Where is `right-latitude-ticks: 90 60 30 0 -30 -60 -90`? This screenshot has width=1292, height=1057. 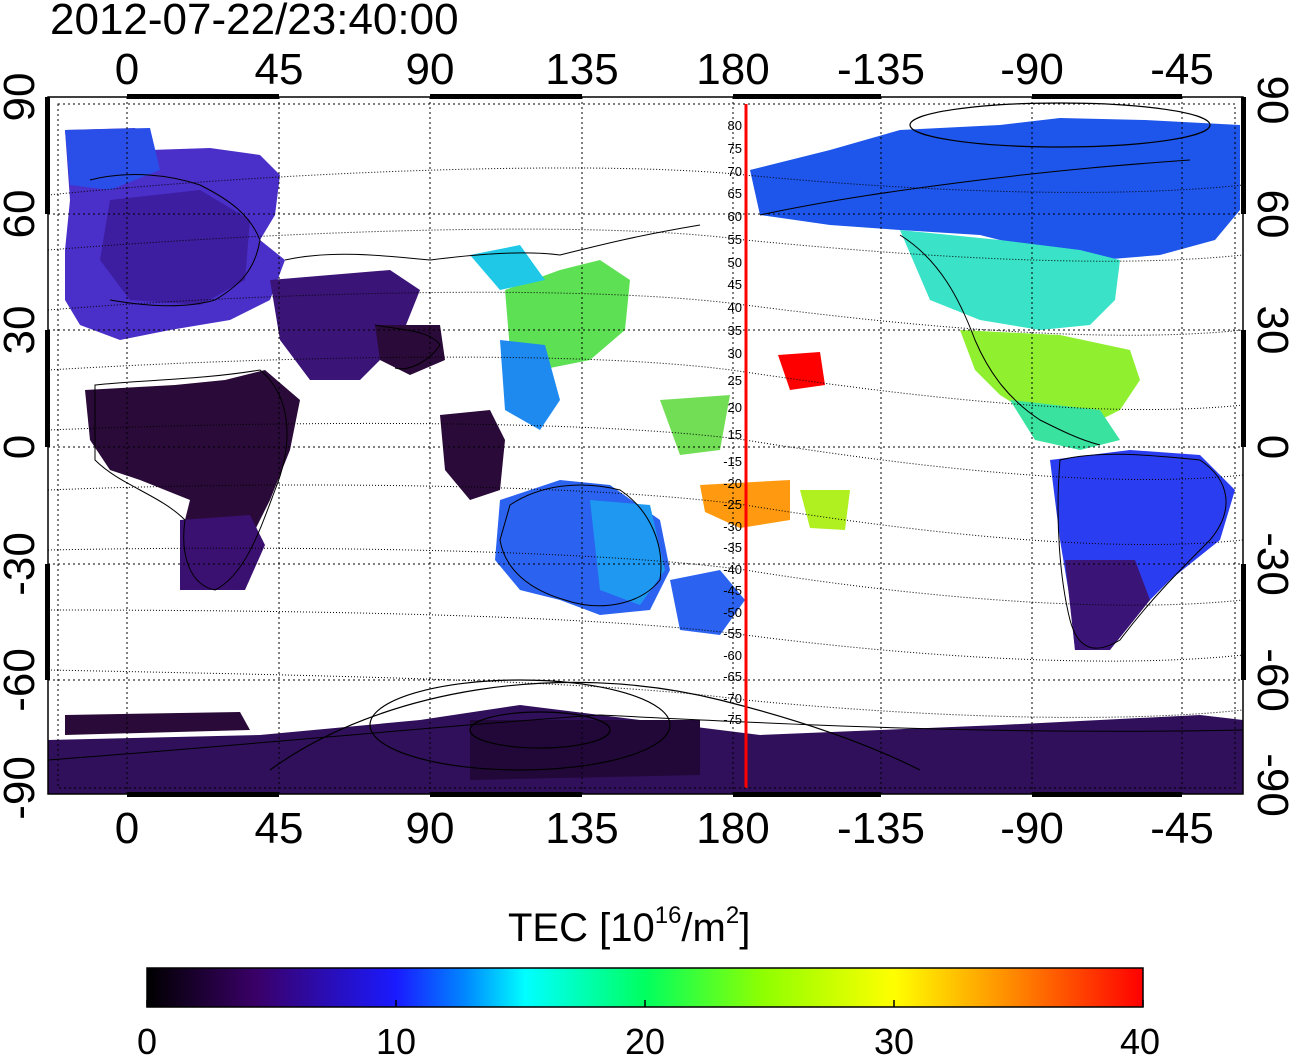 right-latitude-ticks: 90 60 30 0 -30 -60 -90 is located at coordinates (1270, 446).